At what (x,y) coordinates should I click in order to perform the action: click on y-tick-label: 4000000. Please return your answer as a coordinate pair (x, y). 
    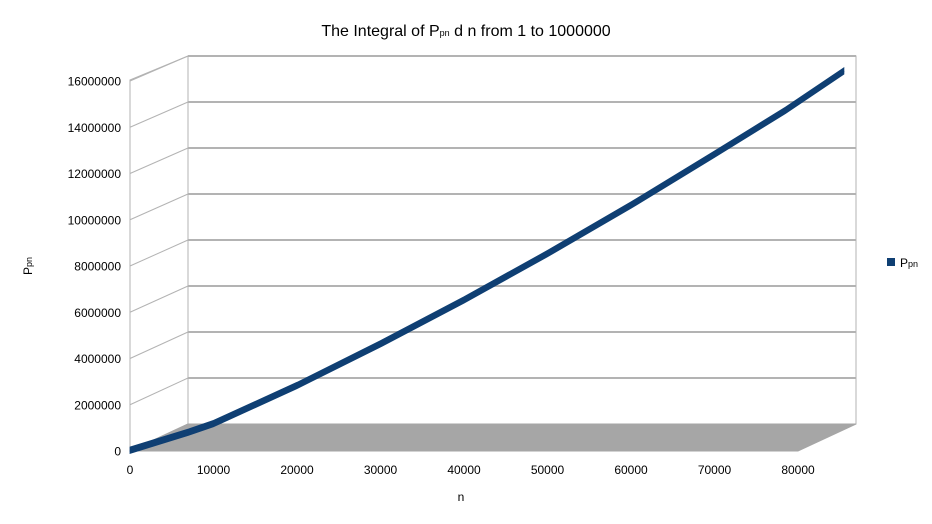
    Looking at the image, I should click on (97, 359).